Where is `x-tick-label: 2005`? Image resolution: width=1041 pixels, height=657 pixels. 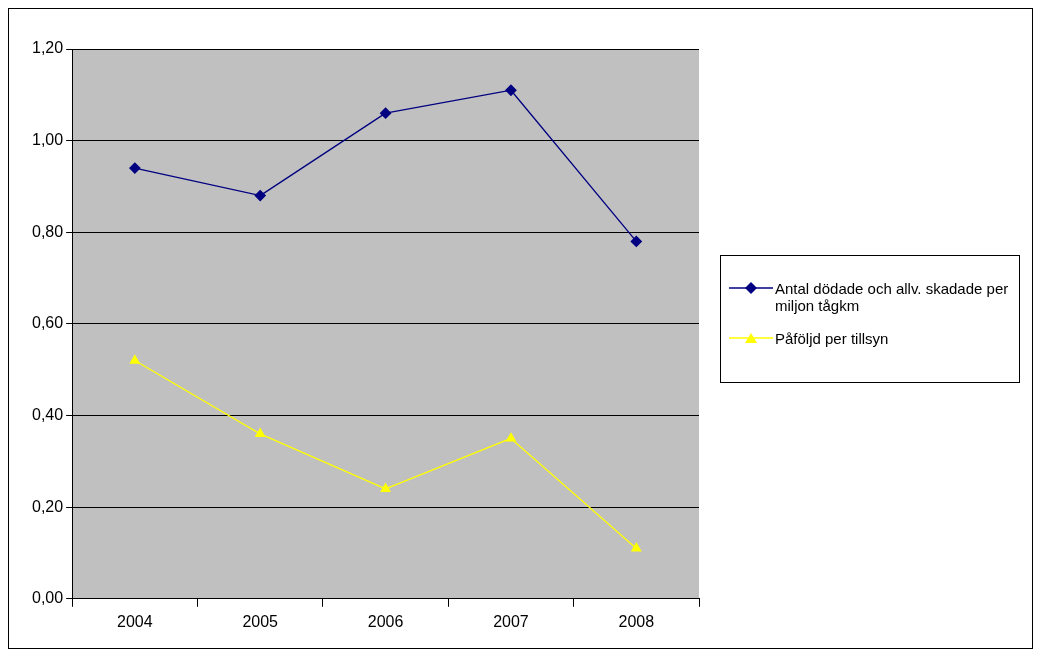
x-tick-label: 2005 is located at coordinates (260, 621).